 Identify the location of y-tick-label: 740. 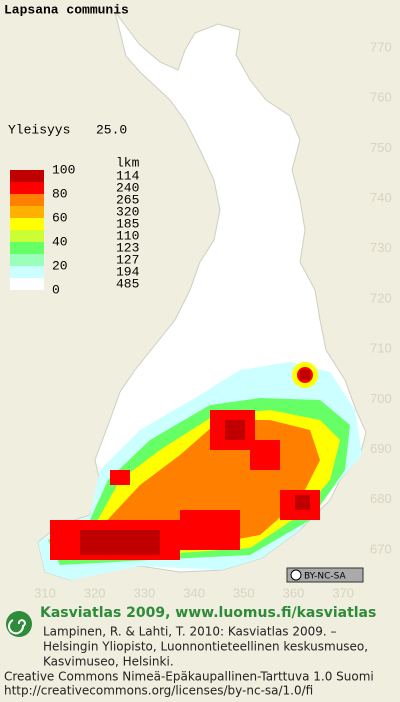
(381, 197).